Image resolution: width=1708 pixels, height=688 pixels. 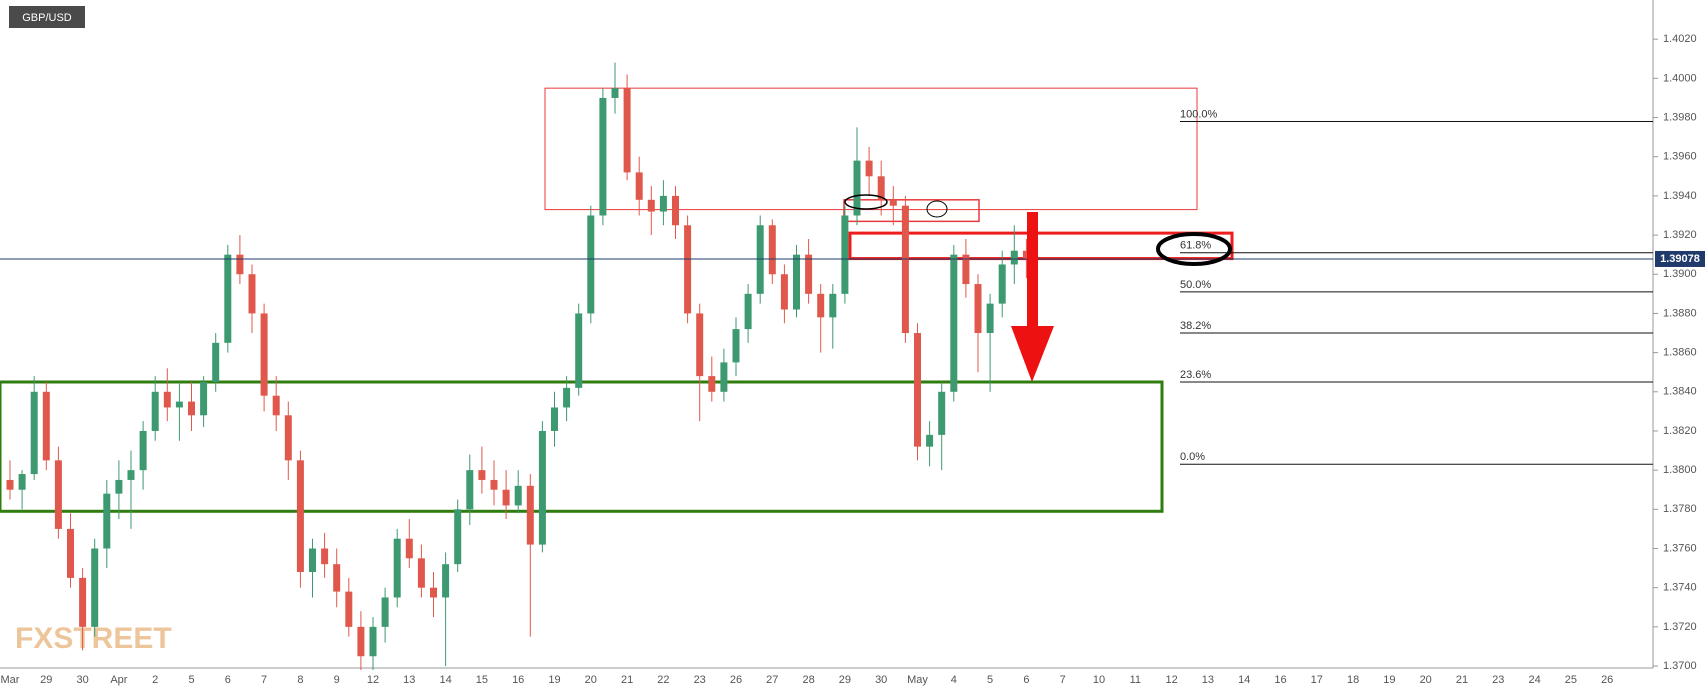 What do you see at coordinates (881, 680) in the screenshot?
I see `x-tick-label: 30` at bounding box center [881, 680].